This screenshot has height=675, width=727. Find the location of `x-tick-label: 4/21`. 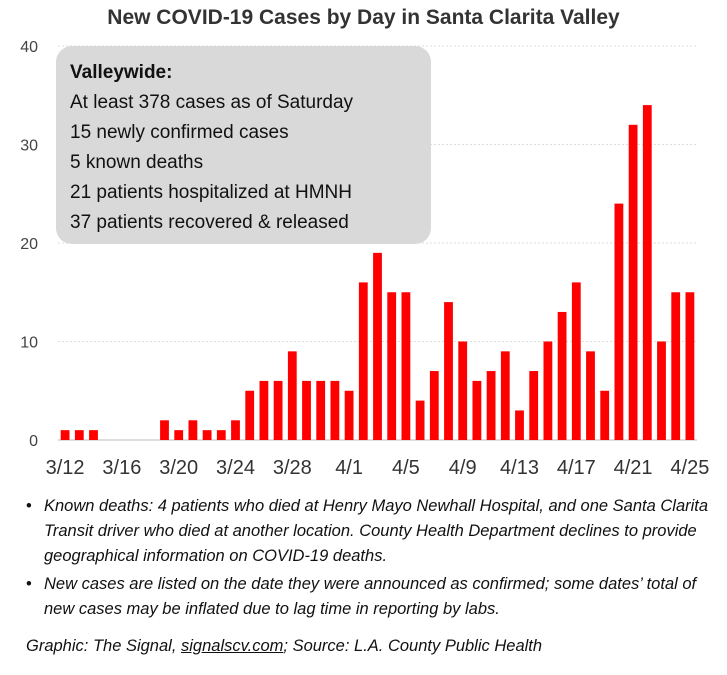

x-tick-label: 4/21 is located at coordinates (633, 468).